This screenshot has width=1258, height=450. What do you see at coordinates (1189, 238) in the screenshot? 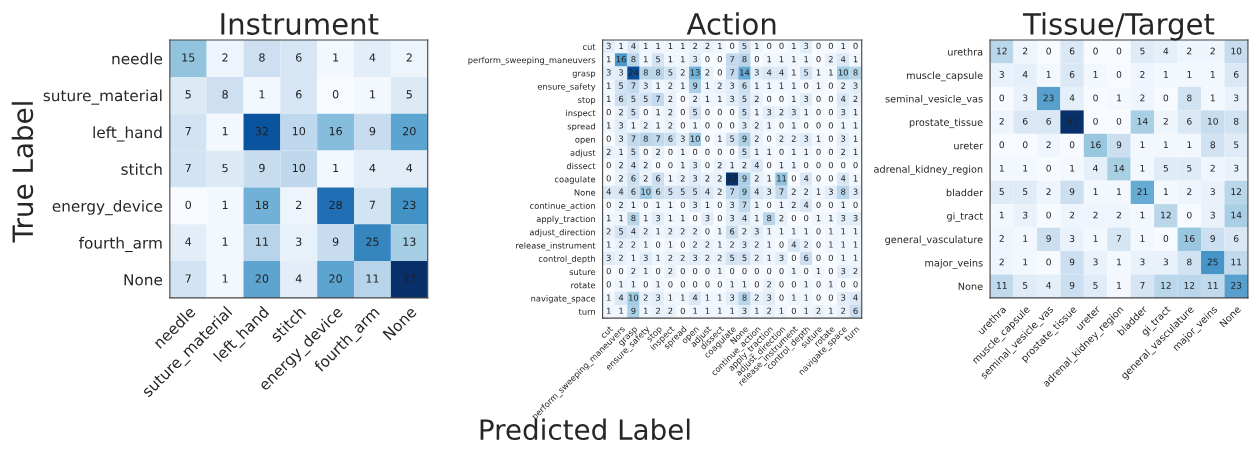
I see `data-label: 16` at bounding box center [1189, 238].